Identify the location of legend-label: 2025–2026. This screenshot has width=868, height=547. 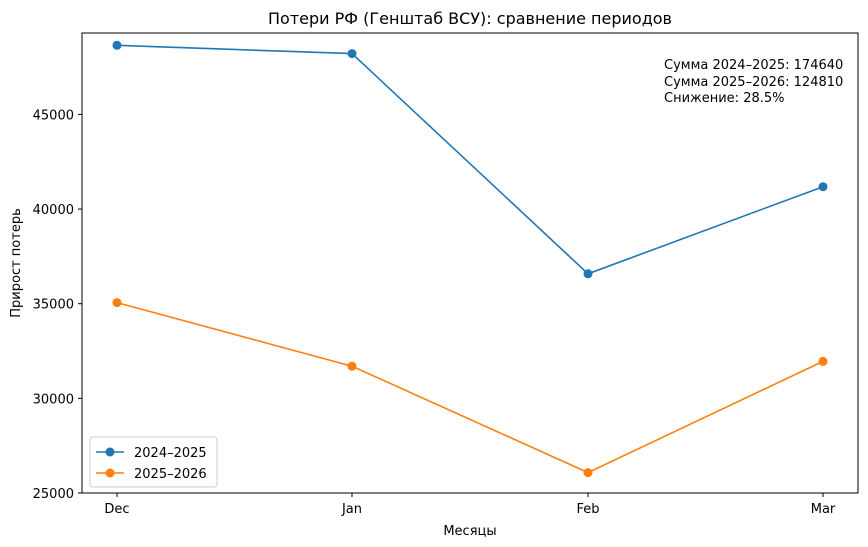
(170, 474).